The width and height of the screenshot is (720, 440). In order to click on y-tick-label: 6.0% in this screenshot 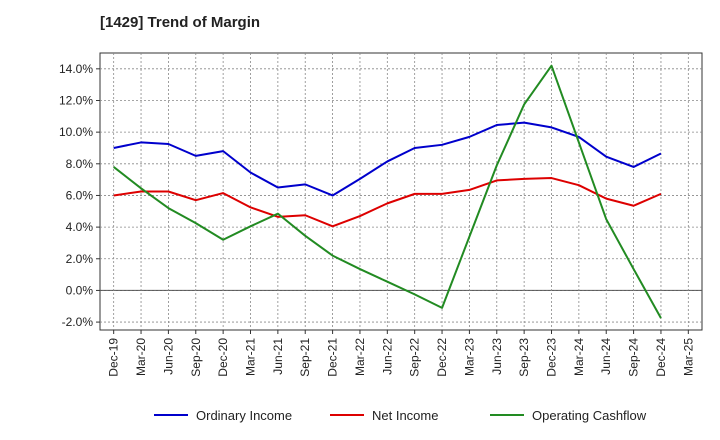, I will do `click(80, 195)`.